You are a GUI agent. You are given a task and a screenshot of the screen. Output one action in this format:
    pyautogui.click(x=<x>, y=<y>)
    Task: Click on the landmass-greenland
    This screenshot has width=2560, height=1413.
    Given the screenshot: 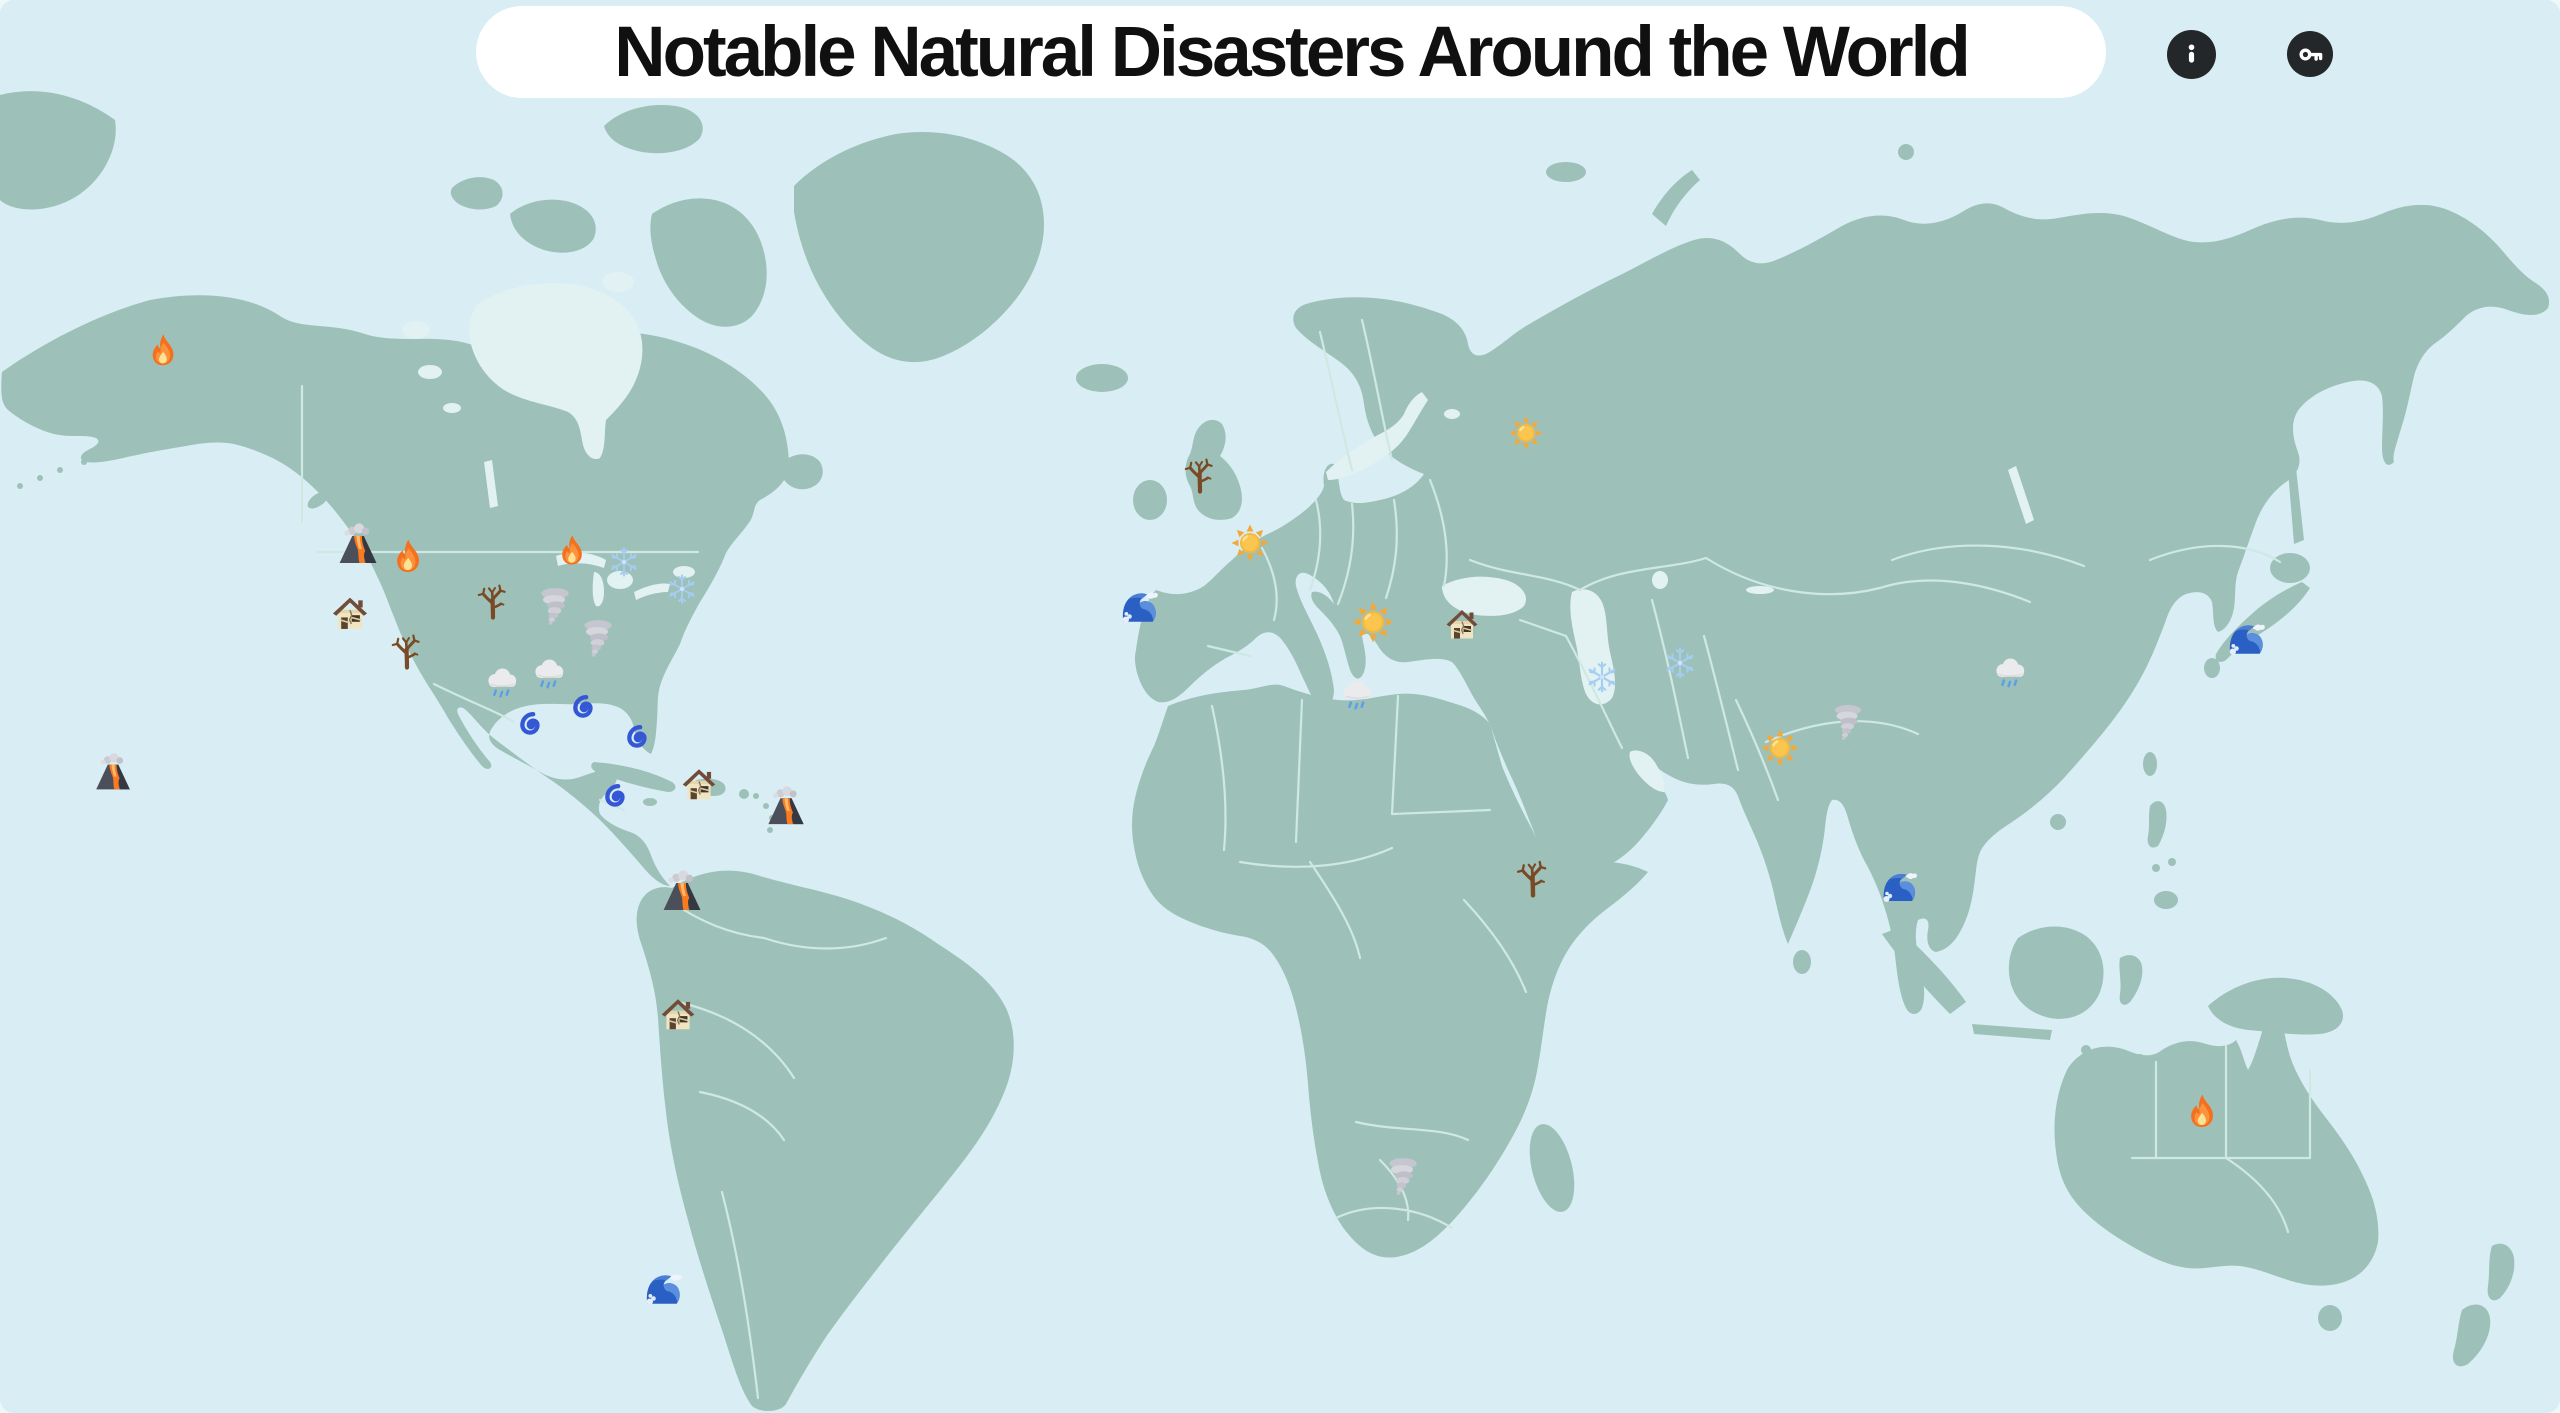 What is the action you would take?
    pyautogui.click(x=919, y=247)
    